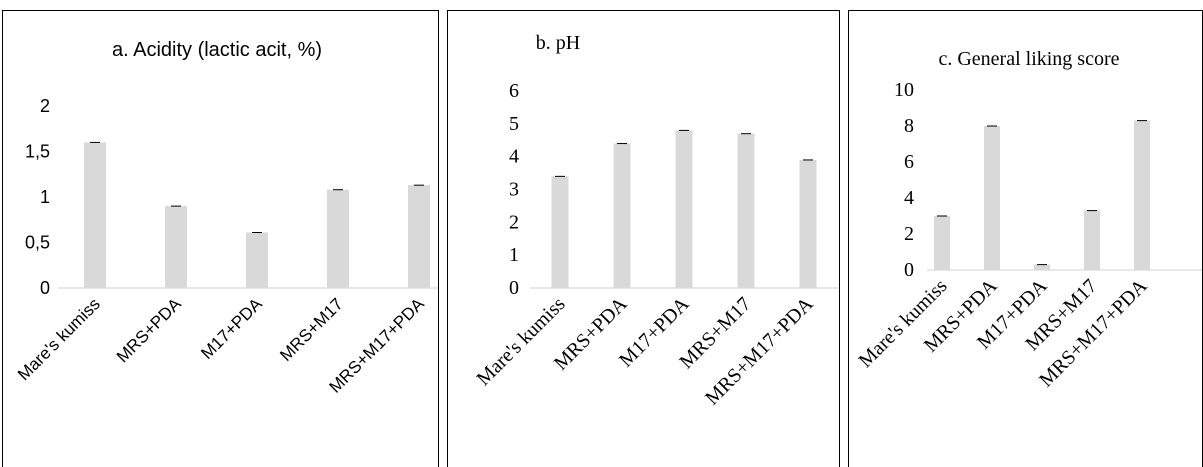 The width and height of the screenshot is (1203, 467). What do you see at coordinates (217, 50) in the screenshot?
I see `chart-title: a. Acidity (lactic acit, %)` at bounding box center [217, 50].